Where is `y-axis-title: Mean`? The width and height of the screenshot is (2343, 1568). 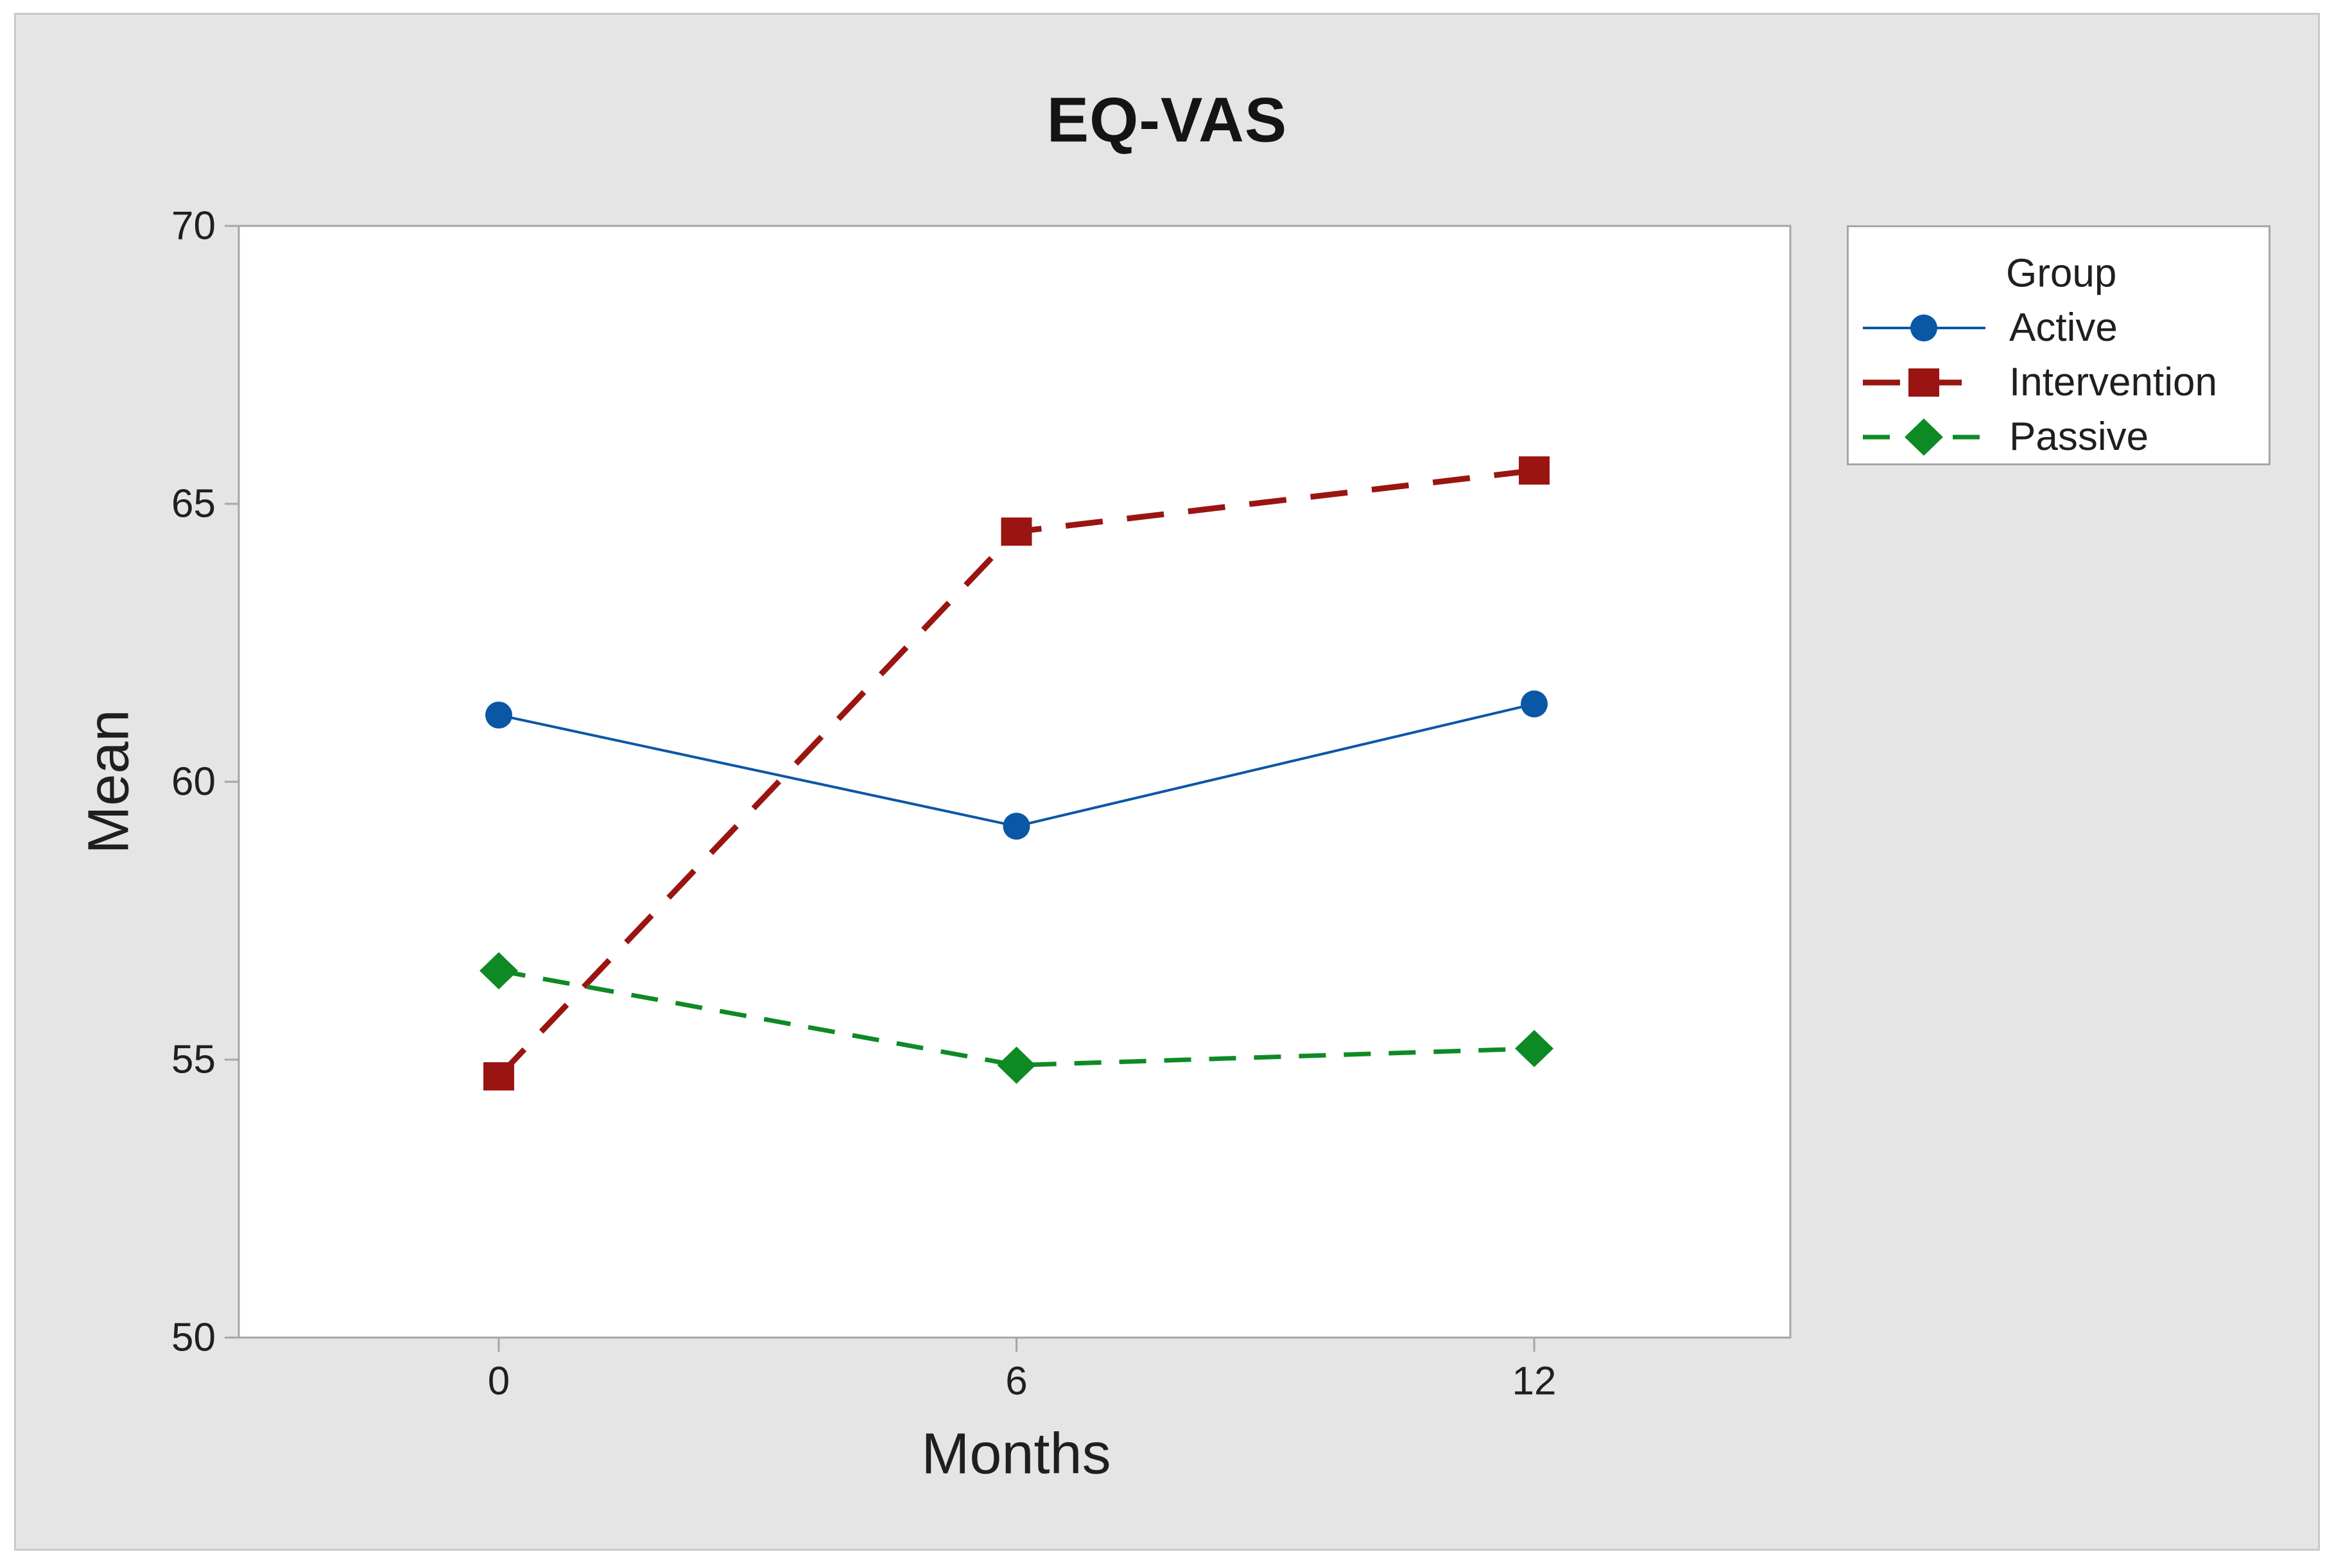 y-axis-title: Mean is located at coordinates (108, 781).